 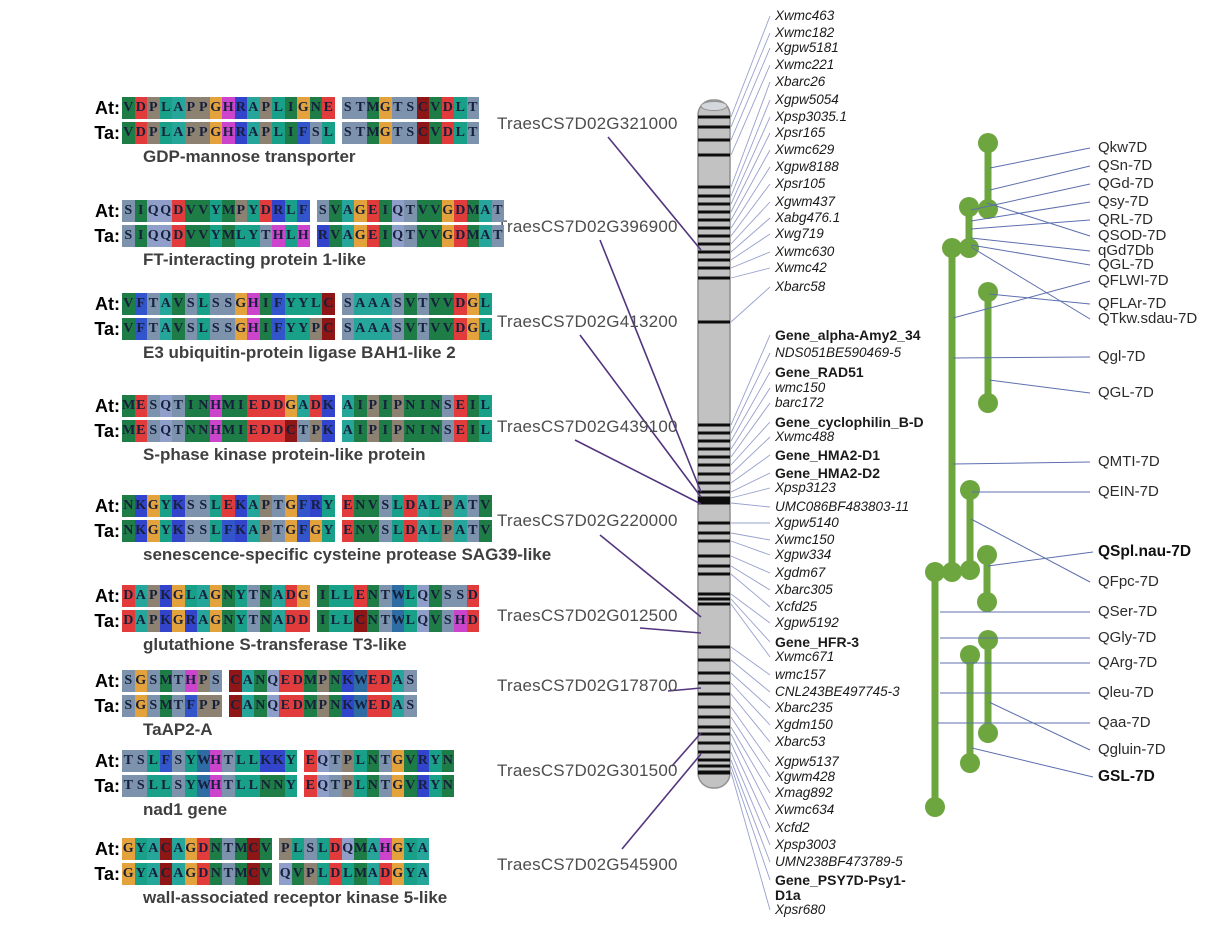 What do you see at coordinates (1126, 219) in the screenshot?
I see `qtl-label: QRL-7D` at bounding box center [1126, 219].